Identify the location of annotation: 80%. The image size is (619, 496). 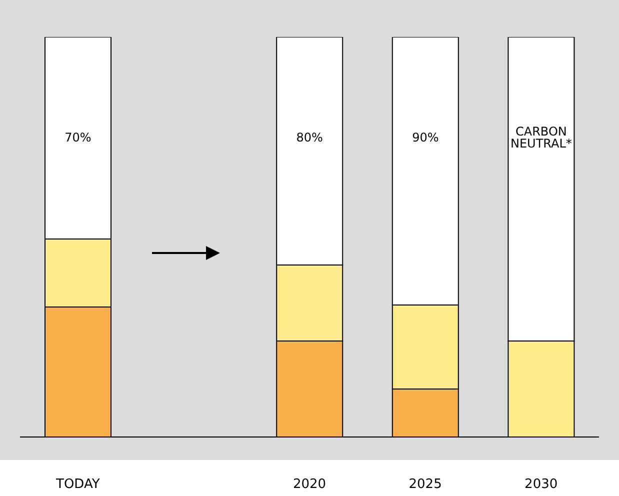
(309, 137).